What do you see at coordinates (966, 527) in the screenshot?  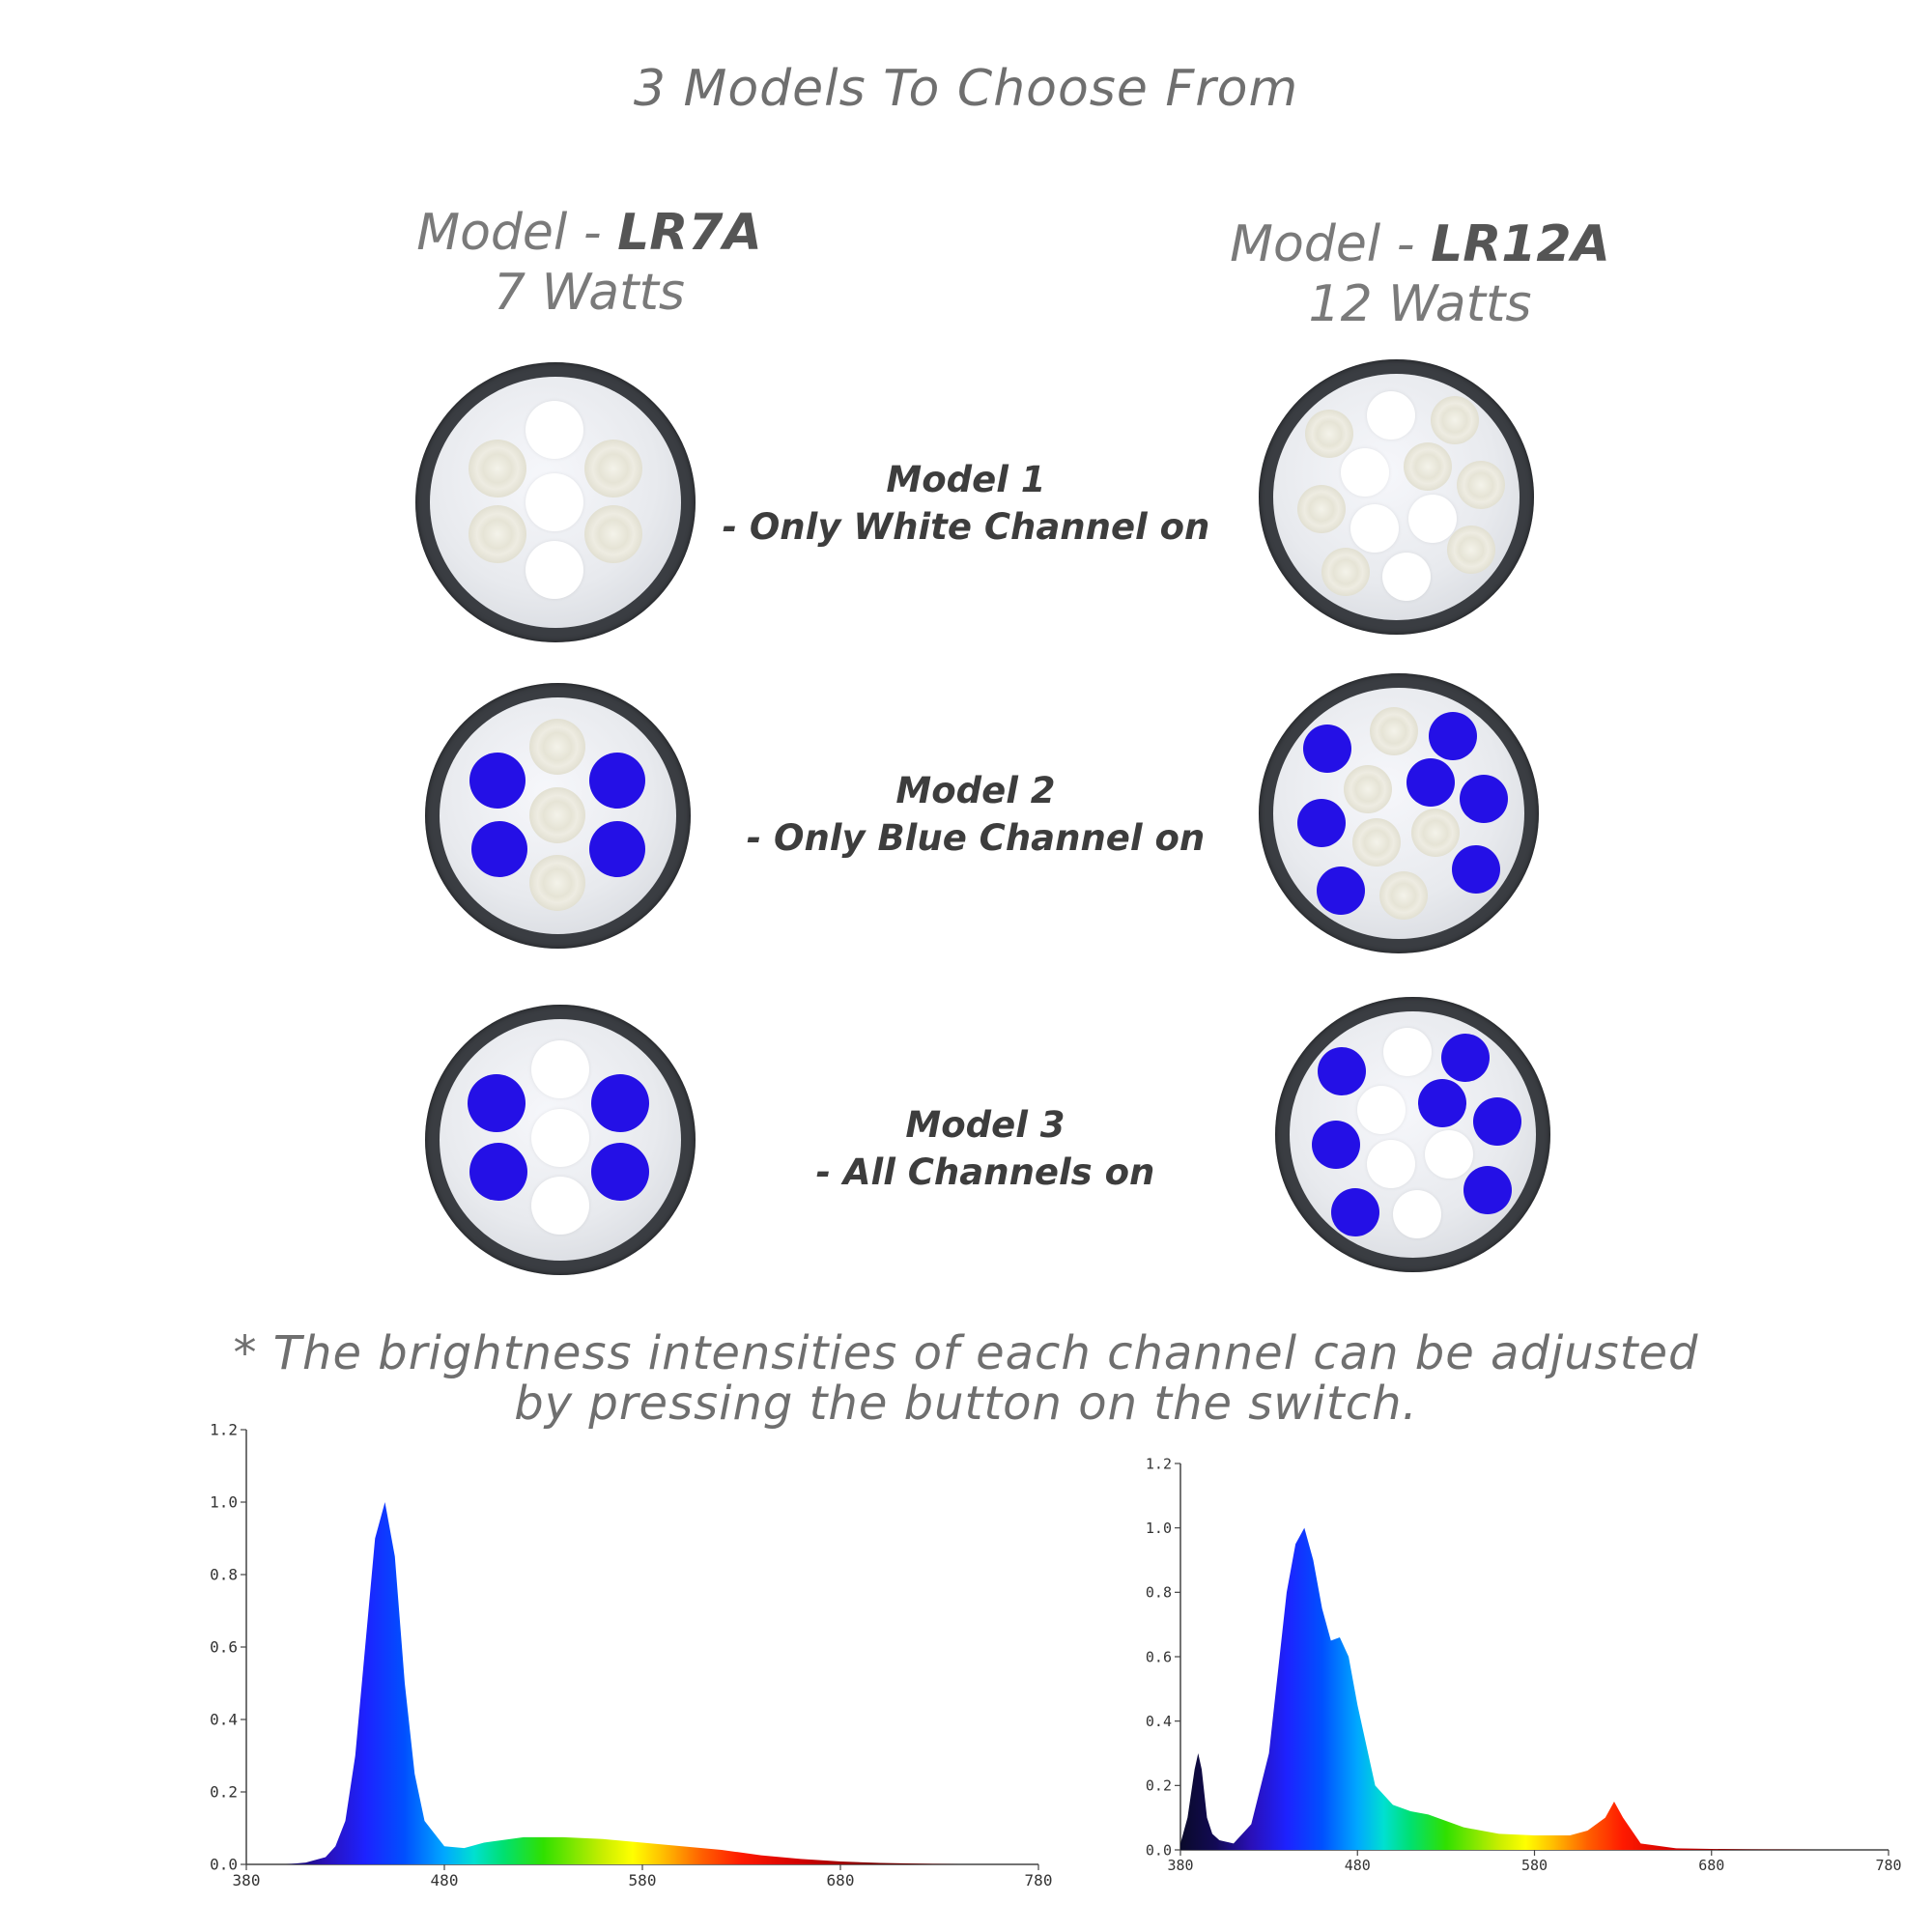 I see `mode-desc: - Only White Channel on` at bounding box center [966, 527].